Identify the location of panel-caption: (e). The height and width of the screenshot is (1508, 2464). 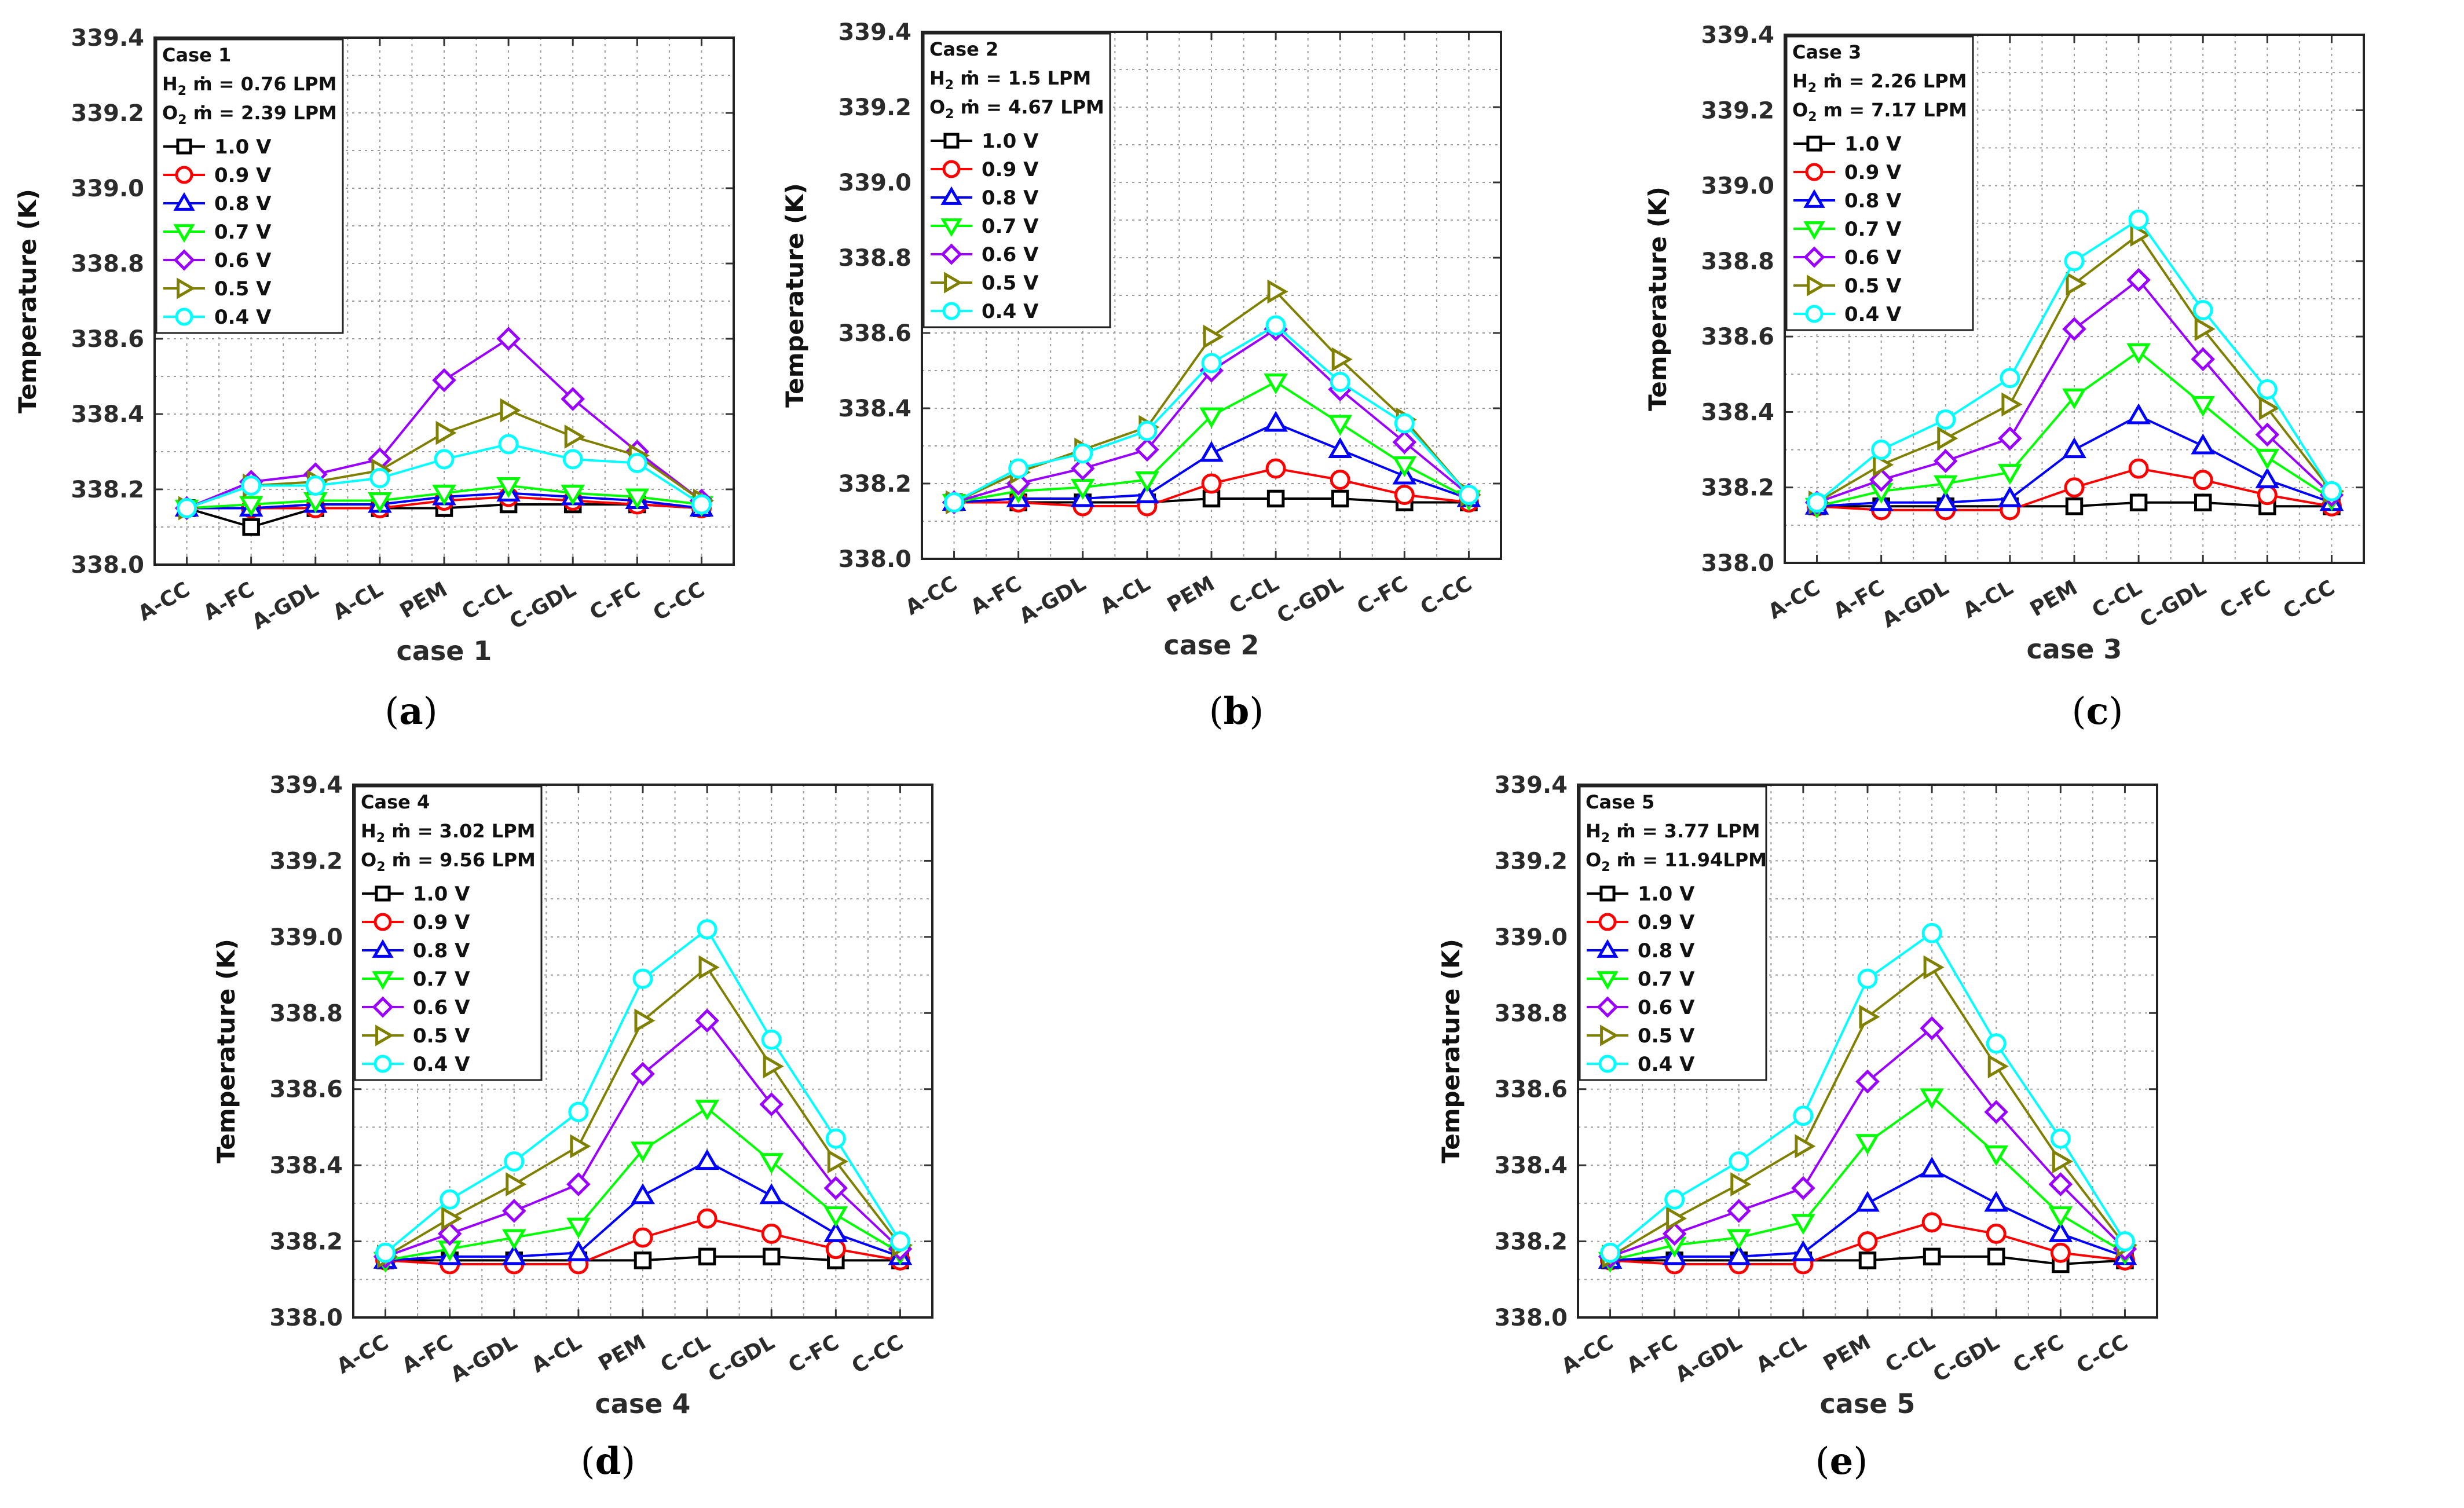
(1841, 1462).